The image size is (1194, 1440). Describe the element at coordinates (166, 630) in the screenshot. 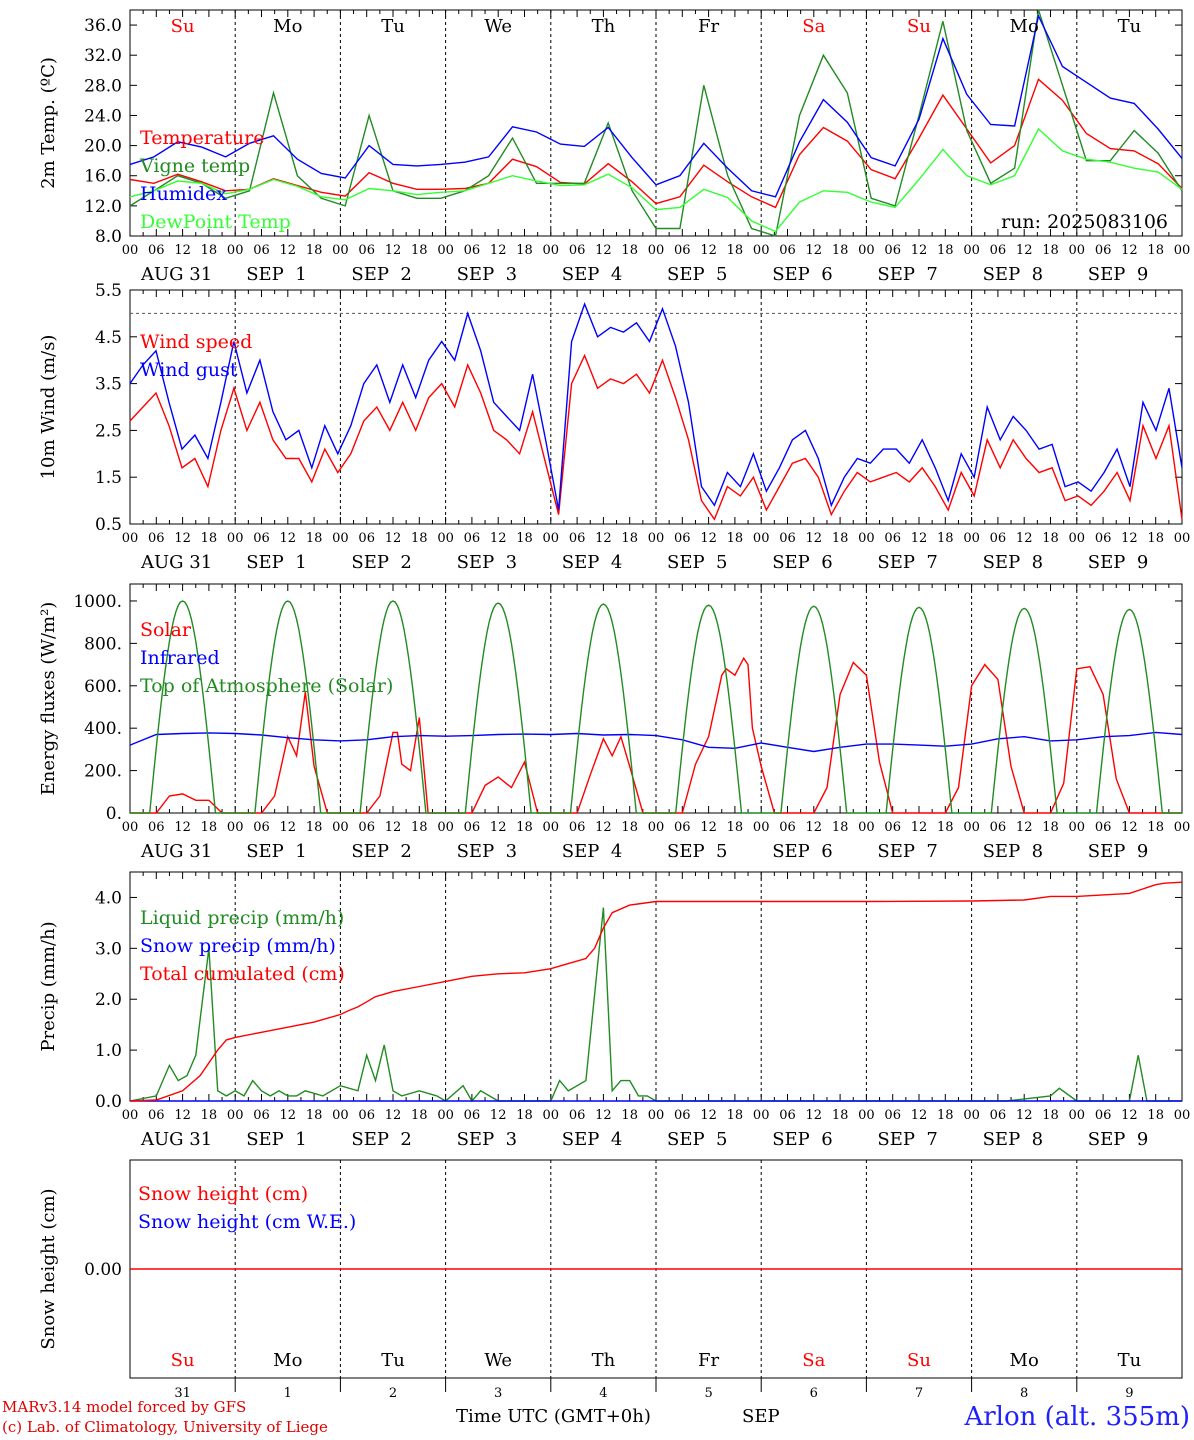

I see `legend-entry: Solar` at that location.